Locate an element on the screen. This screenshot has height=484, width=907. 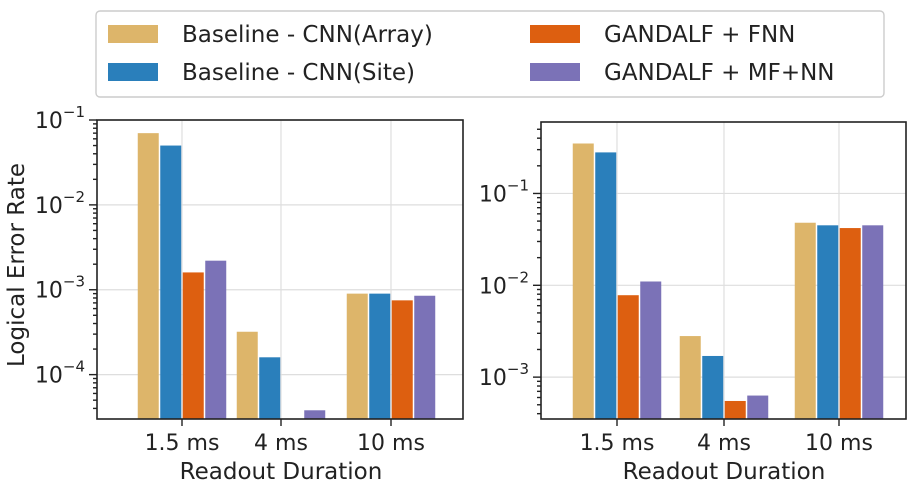
right-bar-s0-c2 is located at coordinates (805, 320).